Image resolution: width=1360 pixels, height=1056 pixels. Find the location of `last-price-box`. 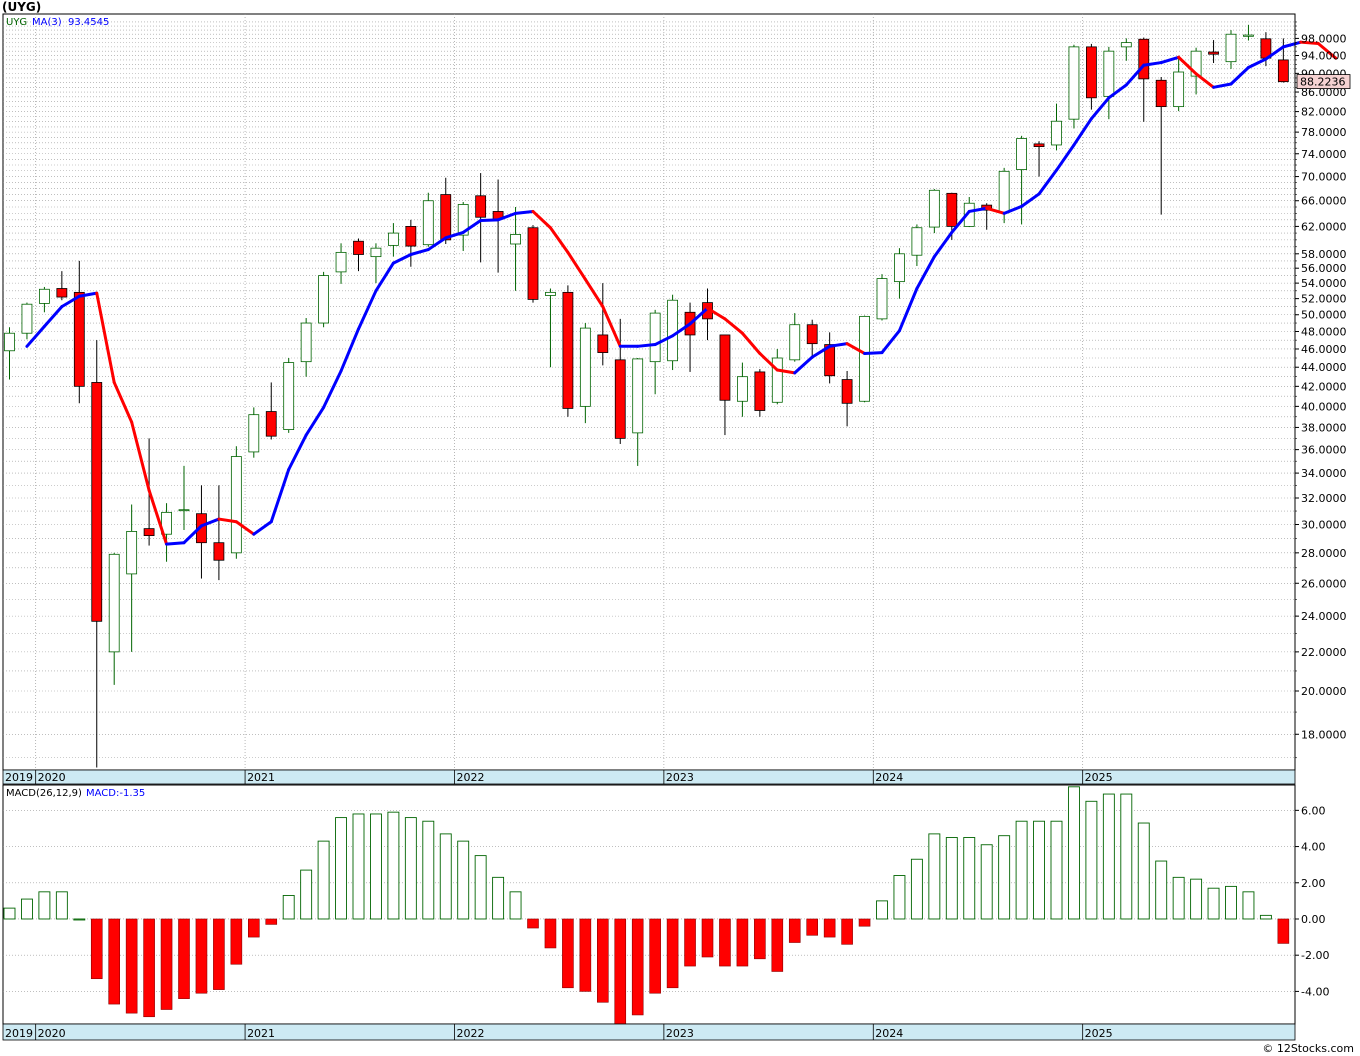

last-price-box is located at coordinates (1323, 81).